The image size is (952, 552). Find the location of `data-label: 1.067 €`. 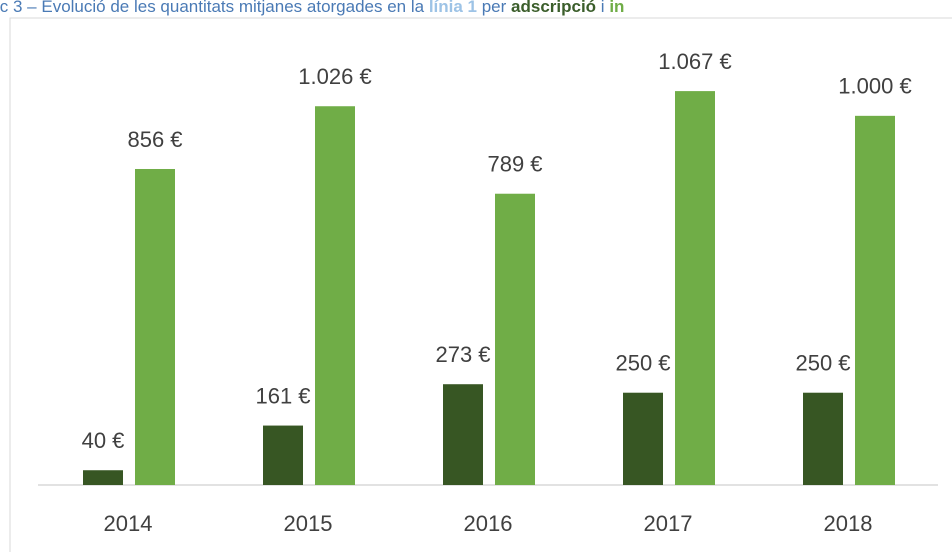

data-label: 1.067 € is located at coordinates (694, 61).